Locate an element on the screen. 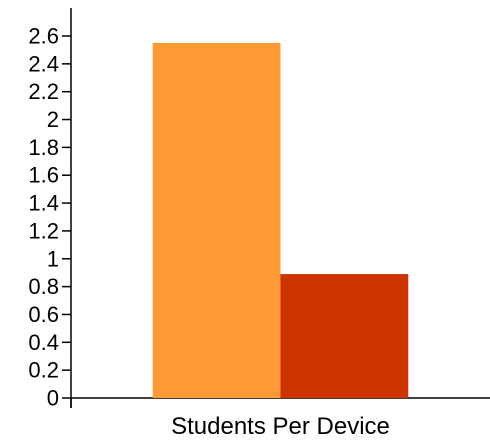 The image size is (490, 444). y-tick-label: 0.4 is located at coordinates (43, 342).